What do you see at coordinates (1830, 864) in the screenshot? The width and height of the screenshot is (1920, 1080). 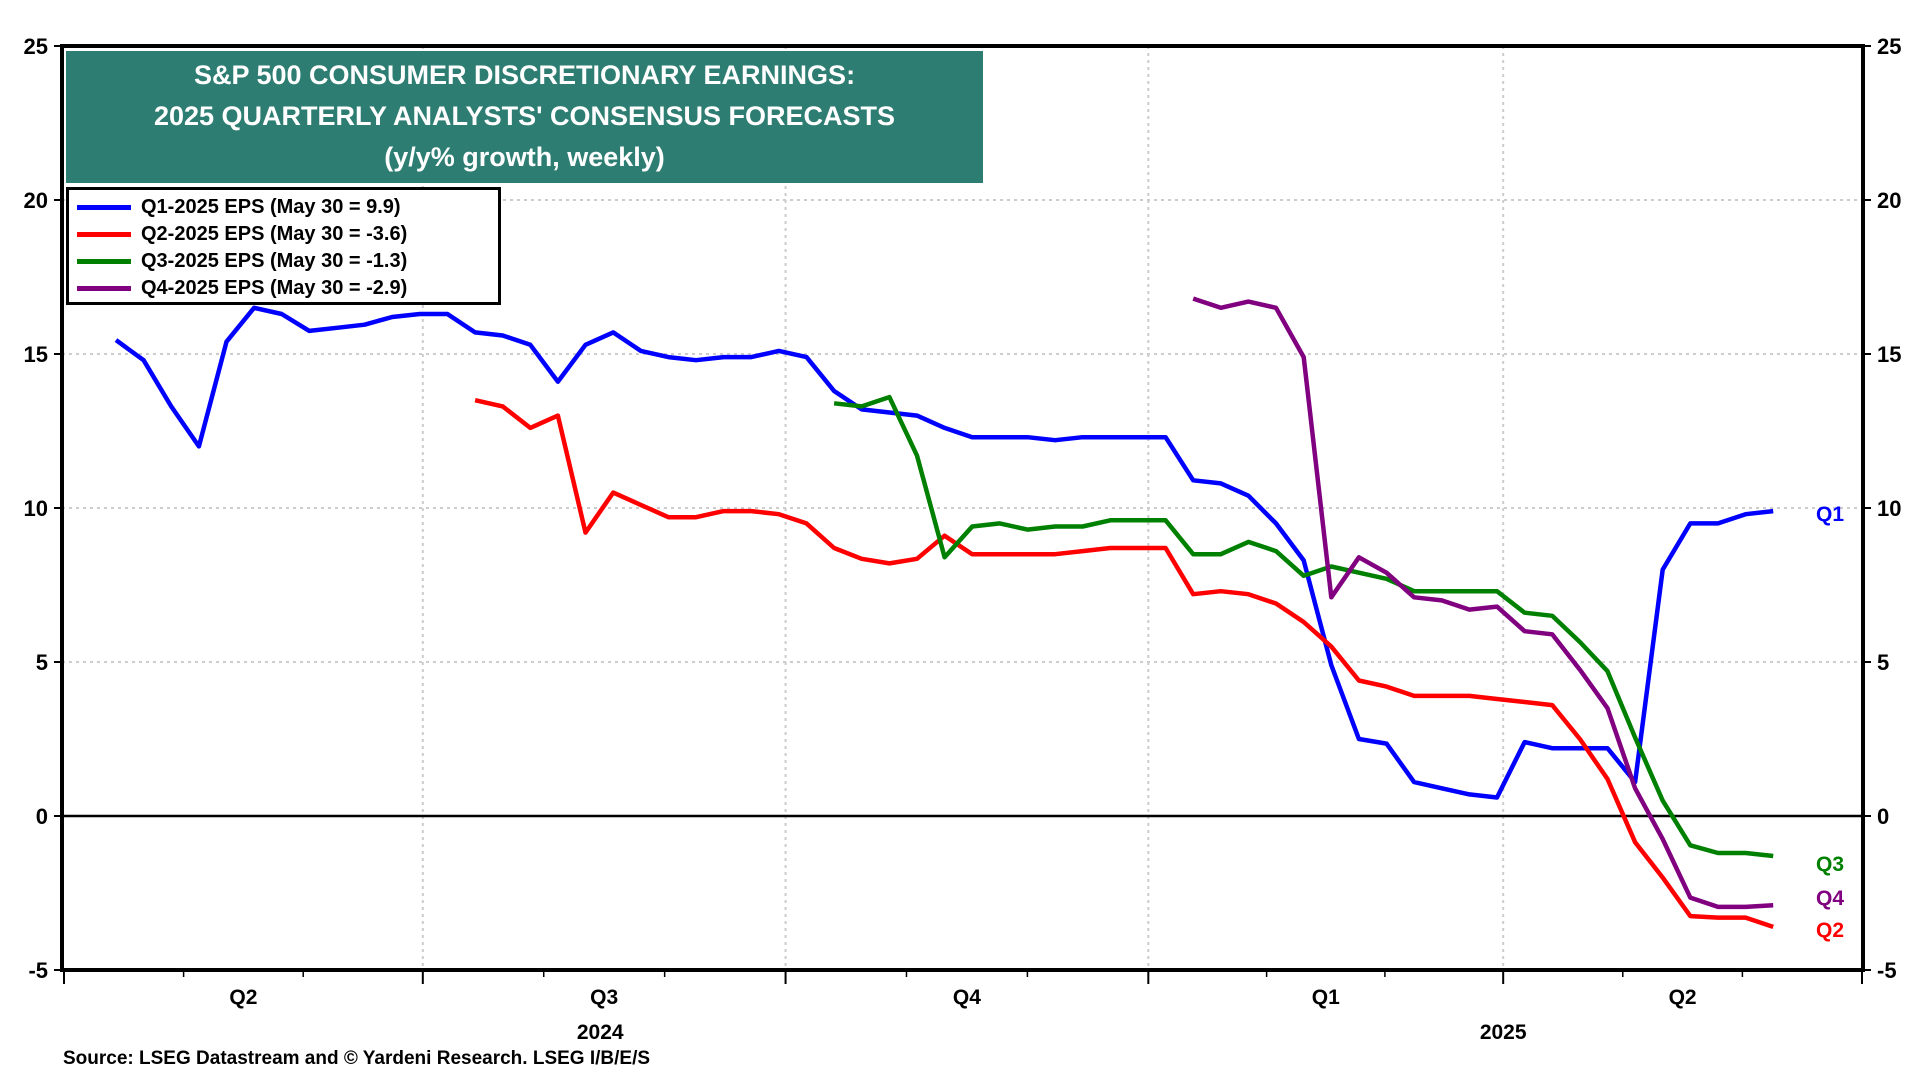 I see `end-label-q3: Q3` at bounding box center [1830, 864].